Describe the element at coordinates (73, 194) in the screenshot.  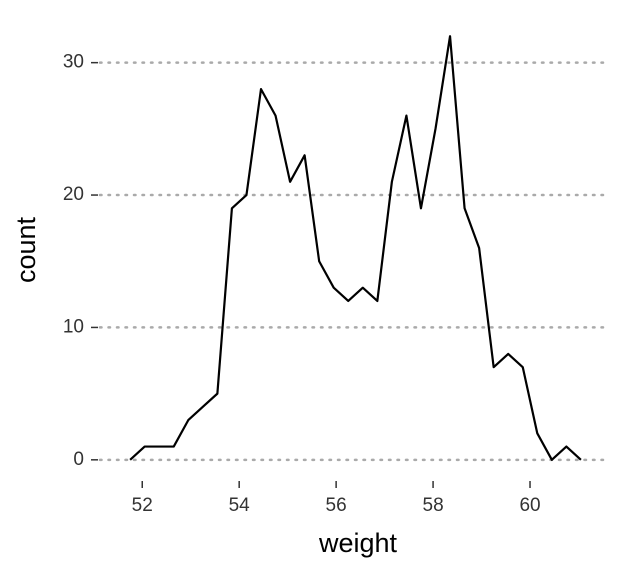
I see `y-tick-label: 20` at that location.